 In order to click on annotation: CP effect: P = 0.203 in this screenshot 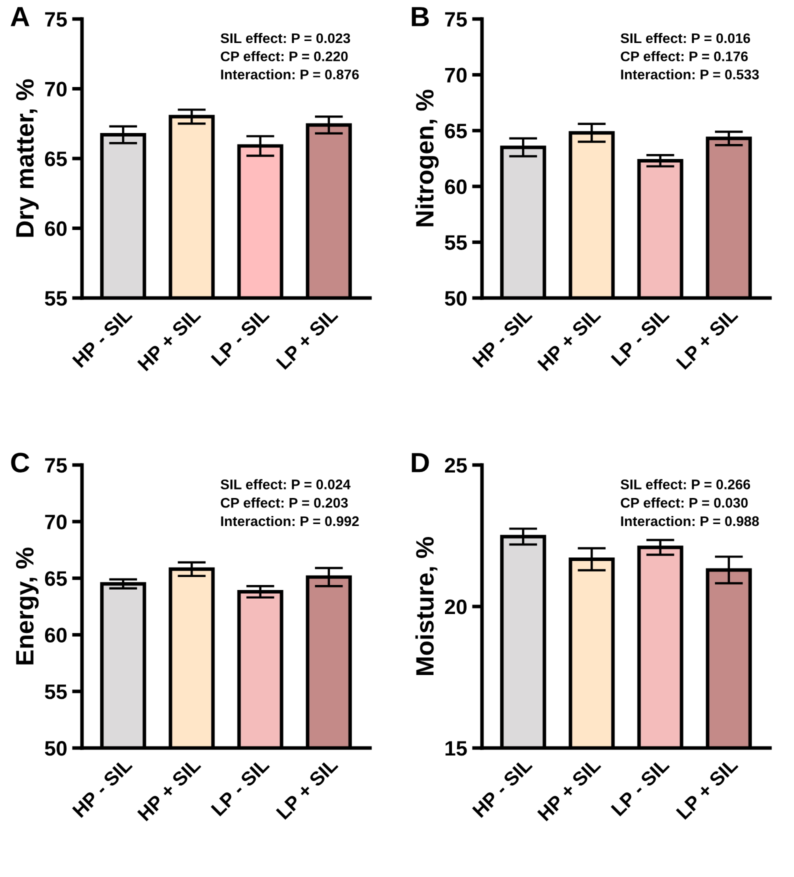, I will do `click(284, 503)`.